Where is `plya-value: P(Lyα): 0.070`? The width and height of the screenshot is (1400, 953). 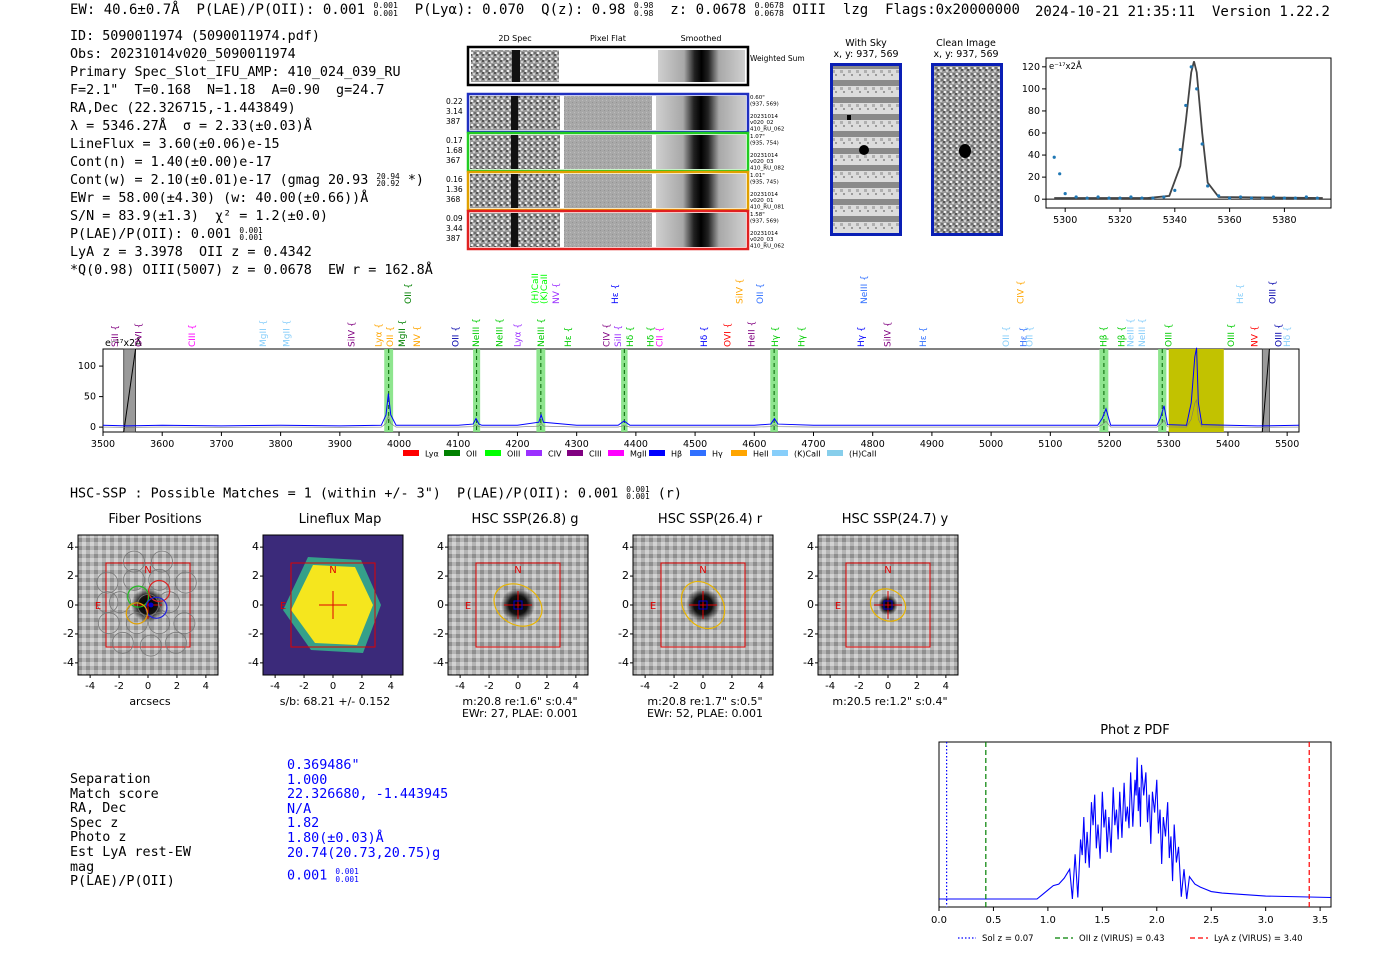 plya-value: P(Lyα): 0.070 is located at coordinates (469, 10).